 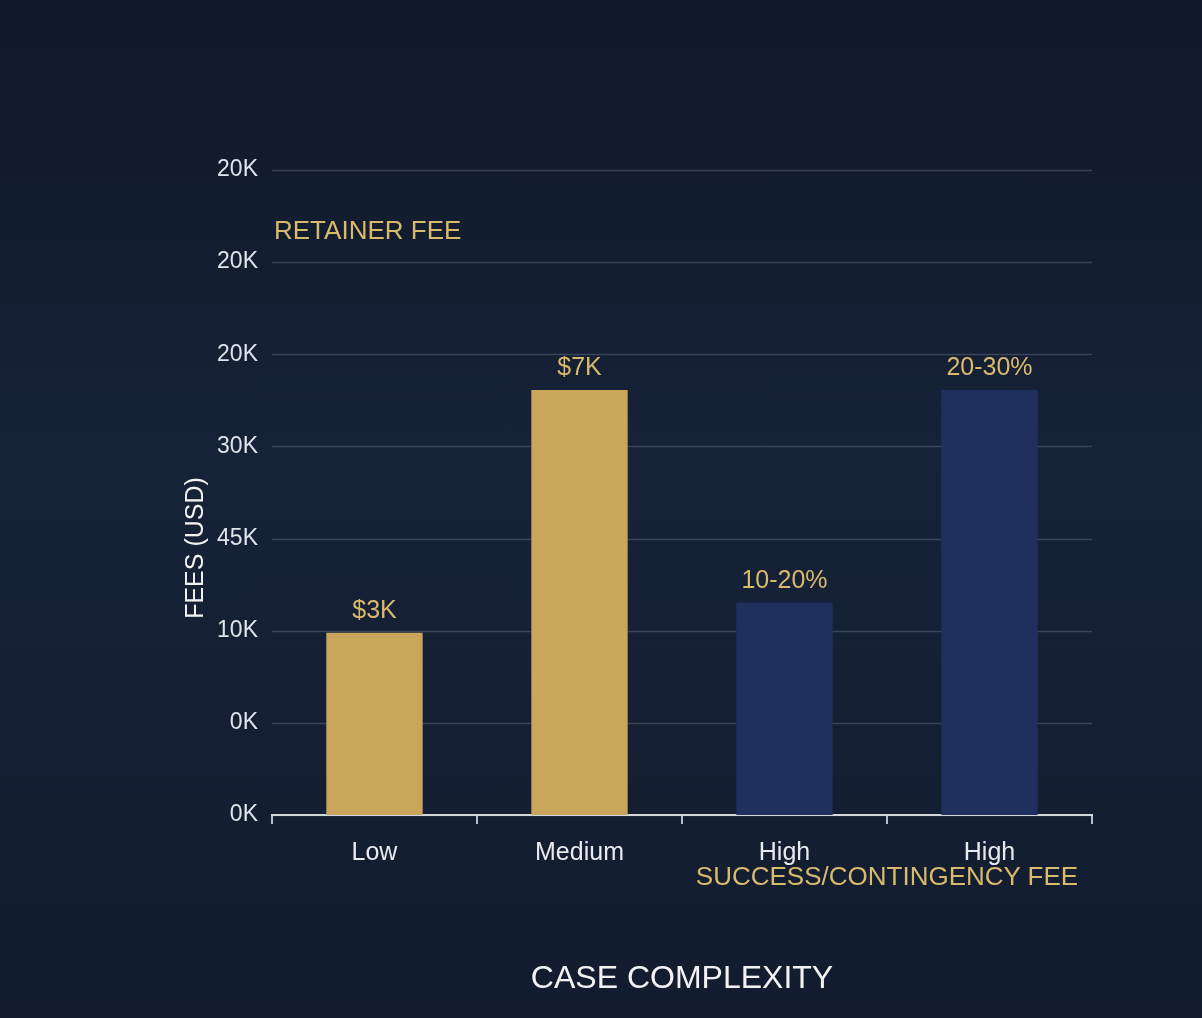 I want to click on text: RETAINER FEE, so click(x=368, y=230).